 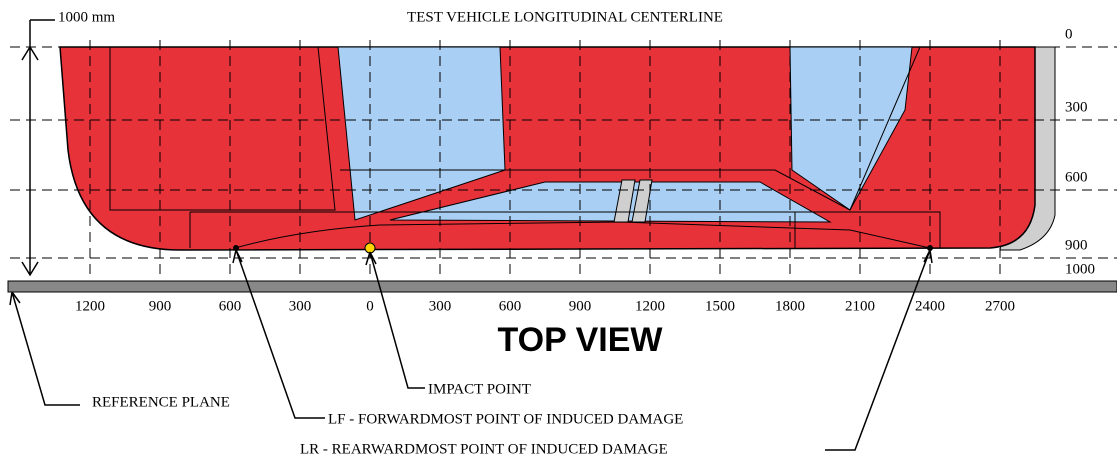 I want to click on reference-plane-leader, so click(x=44, y=348).